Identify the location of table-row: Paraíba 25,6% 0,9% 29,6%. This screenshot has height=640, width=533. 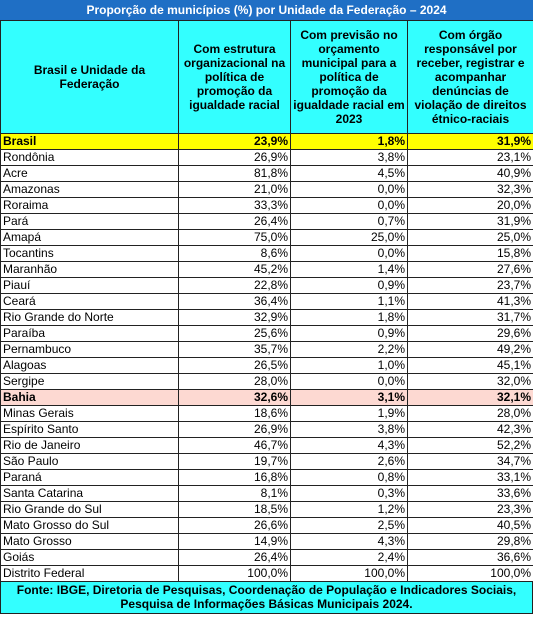
(266, 333).